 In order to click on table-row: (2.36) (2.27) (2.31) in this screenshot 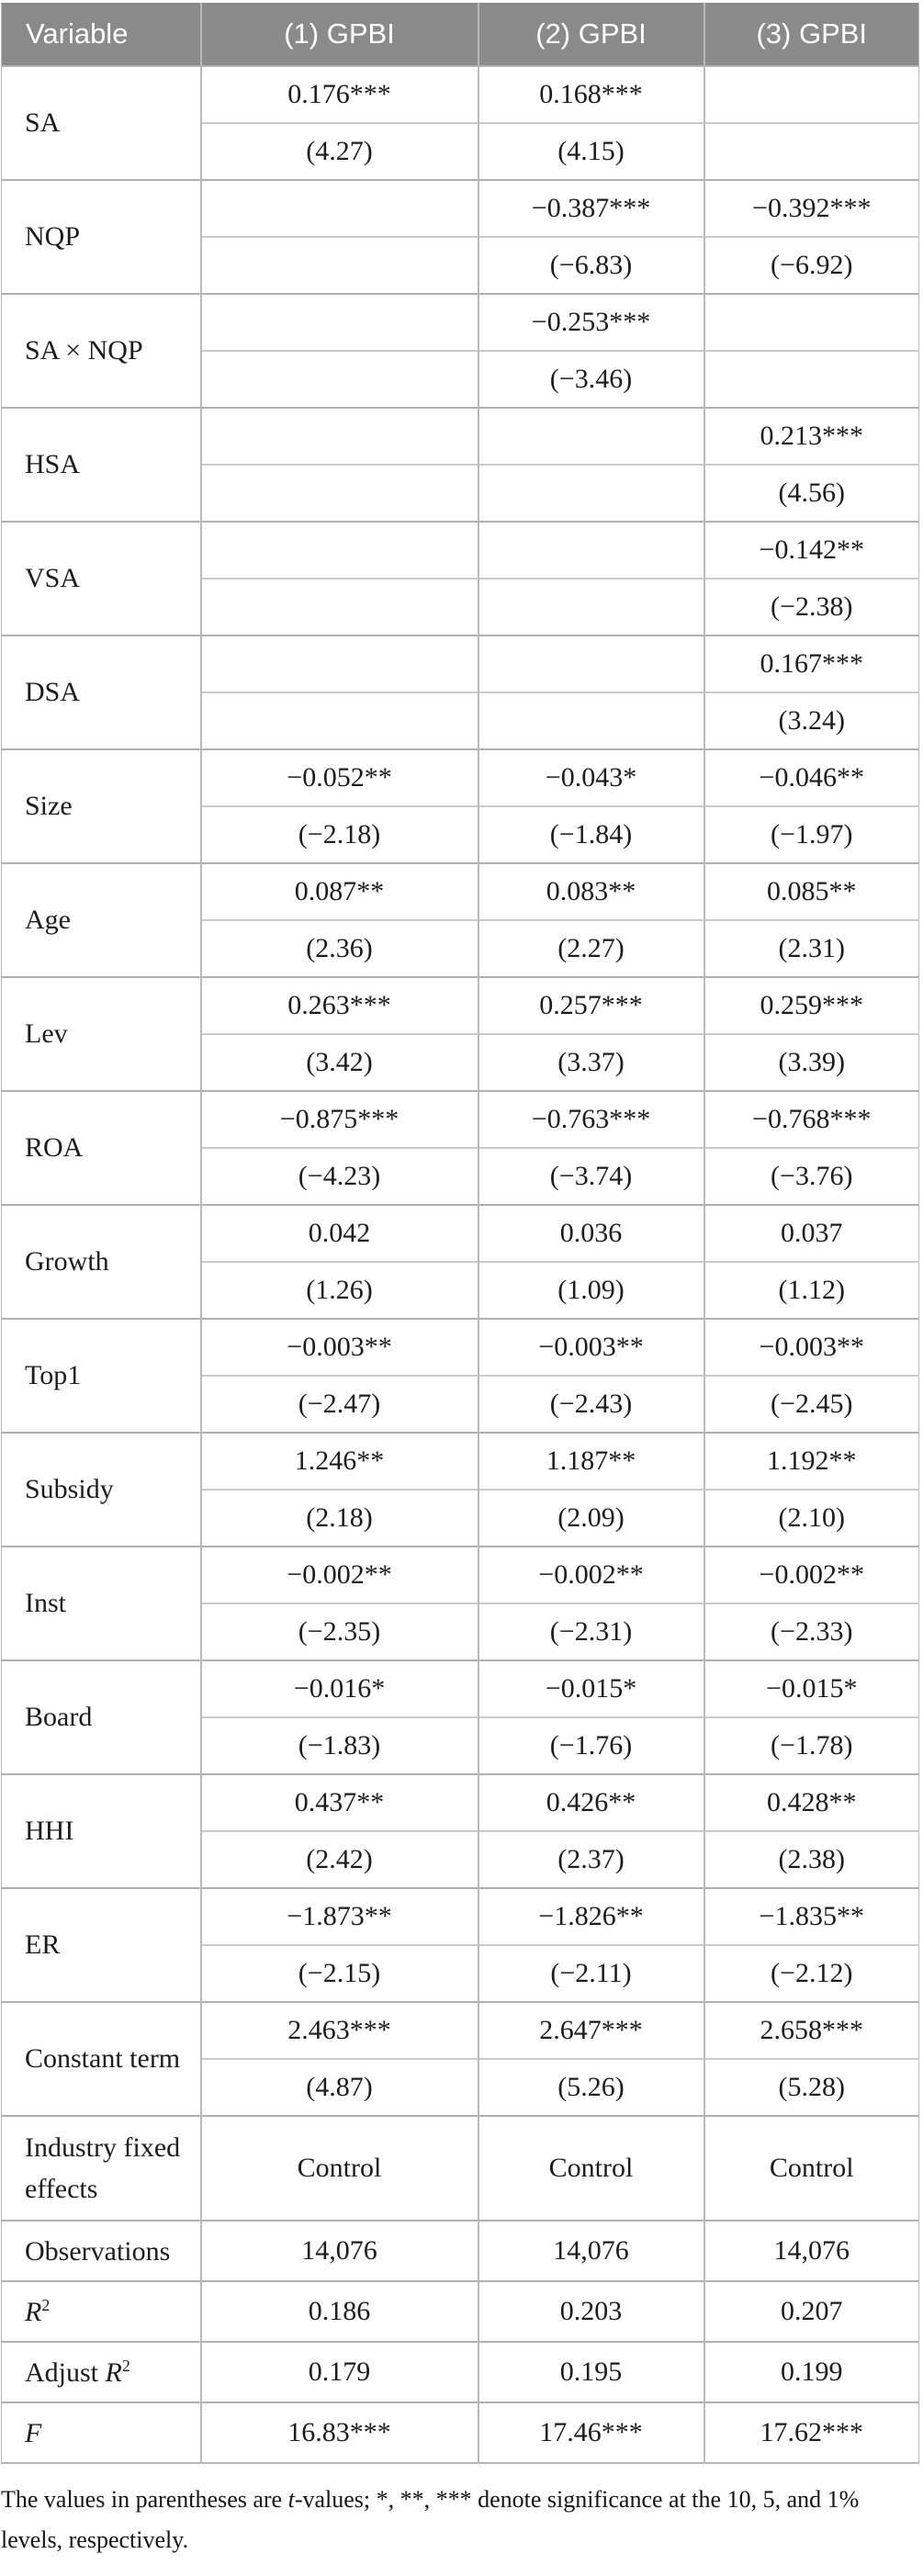, I will do `click(460, 948)`.